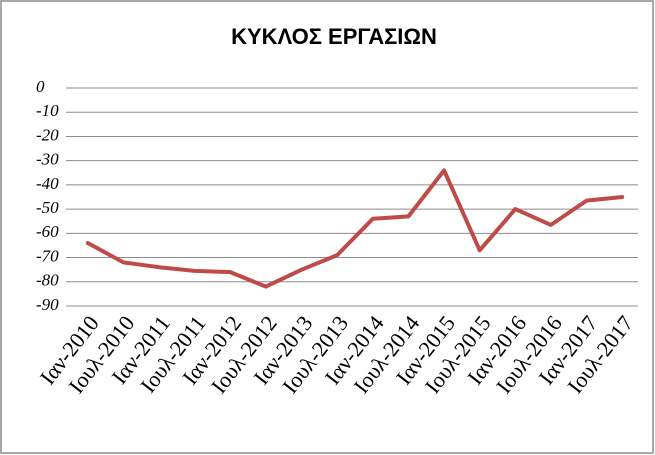  I want to click on y-tick-label: -50, so click(47, 207).